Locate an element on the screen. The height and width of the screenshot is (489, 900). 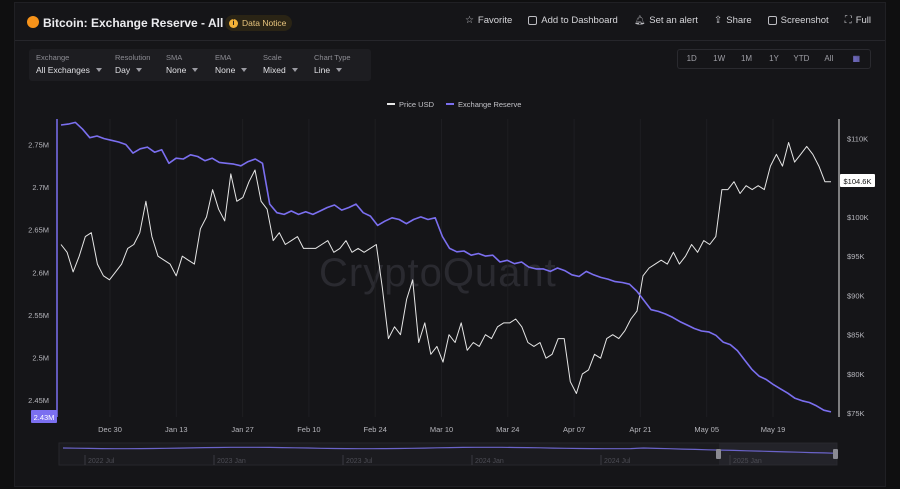
bell-icon: 🔔︎ is located at coordinates (639, 20).